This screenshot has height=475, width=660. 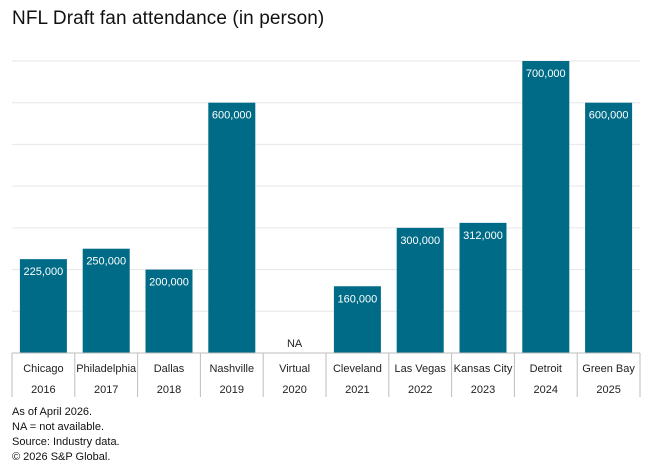 I want to click on tick-label-year: 2024, so click(x=546, y=390).